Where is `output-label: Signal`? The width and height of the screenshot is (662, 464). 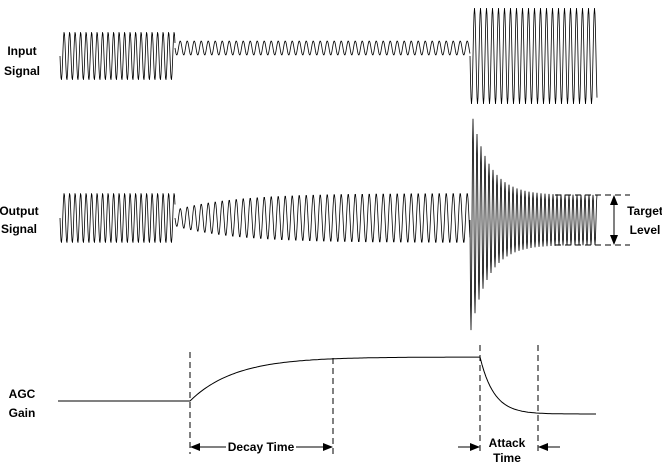 output-label: Signal is located at coordinates (19, 229).